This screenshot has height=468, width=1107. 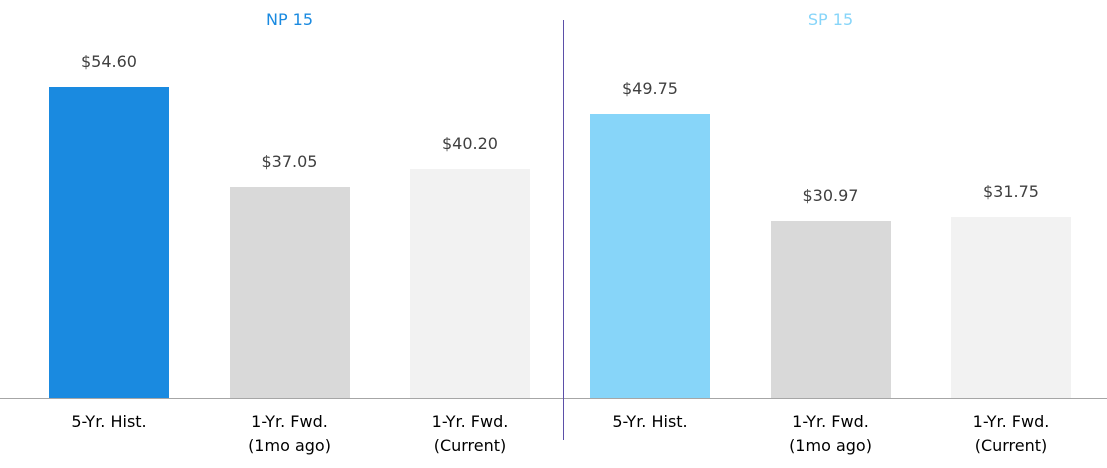 What do you see at coordinates (289, 19) in the screenshot?
I see `group-title: NP 15` at bounding box center [289, 19].